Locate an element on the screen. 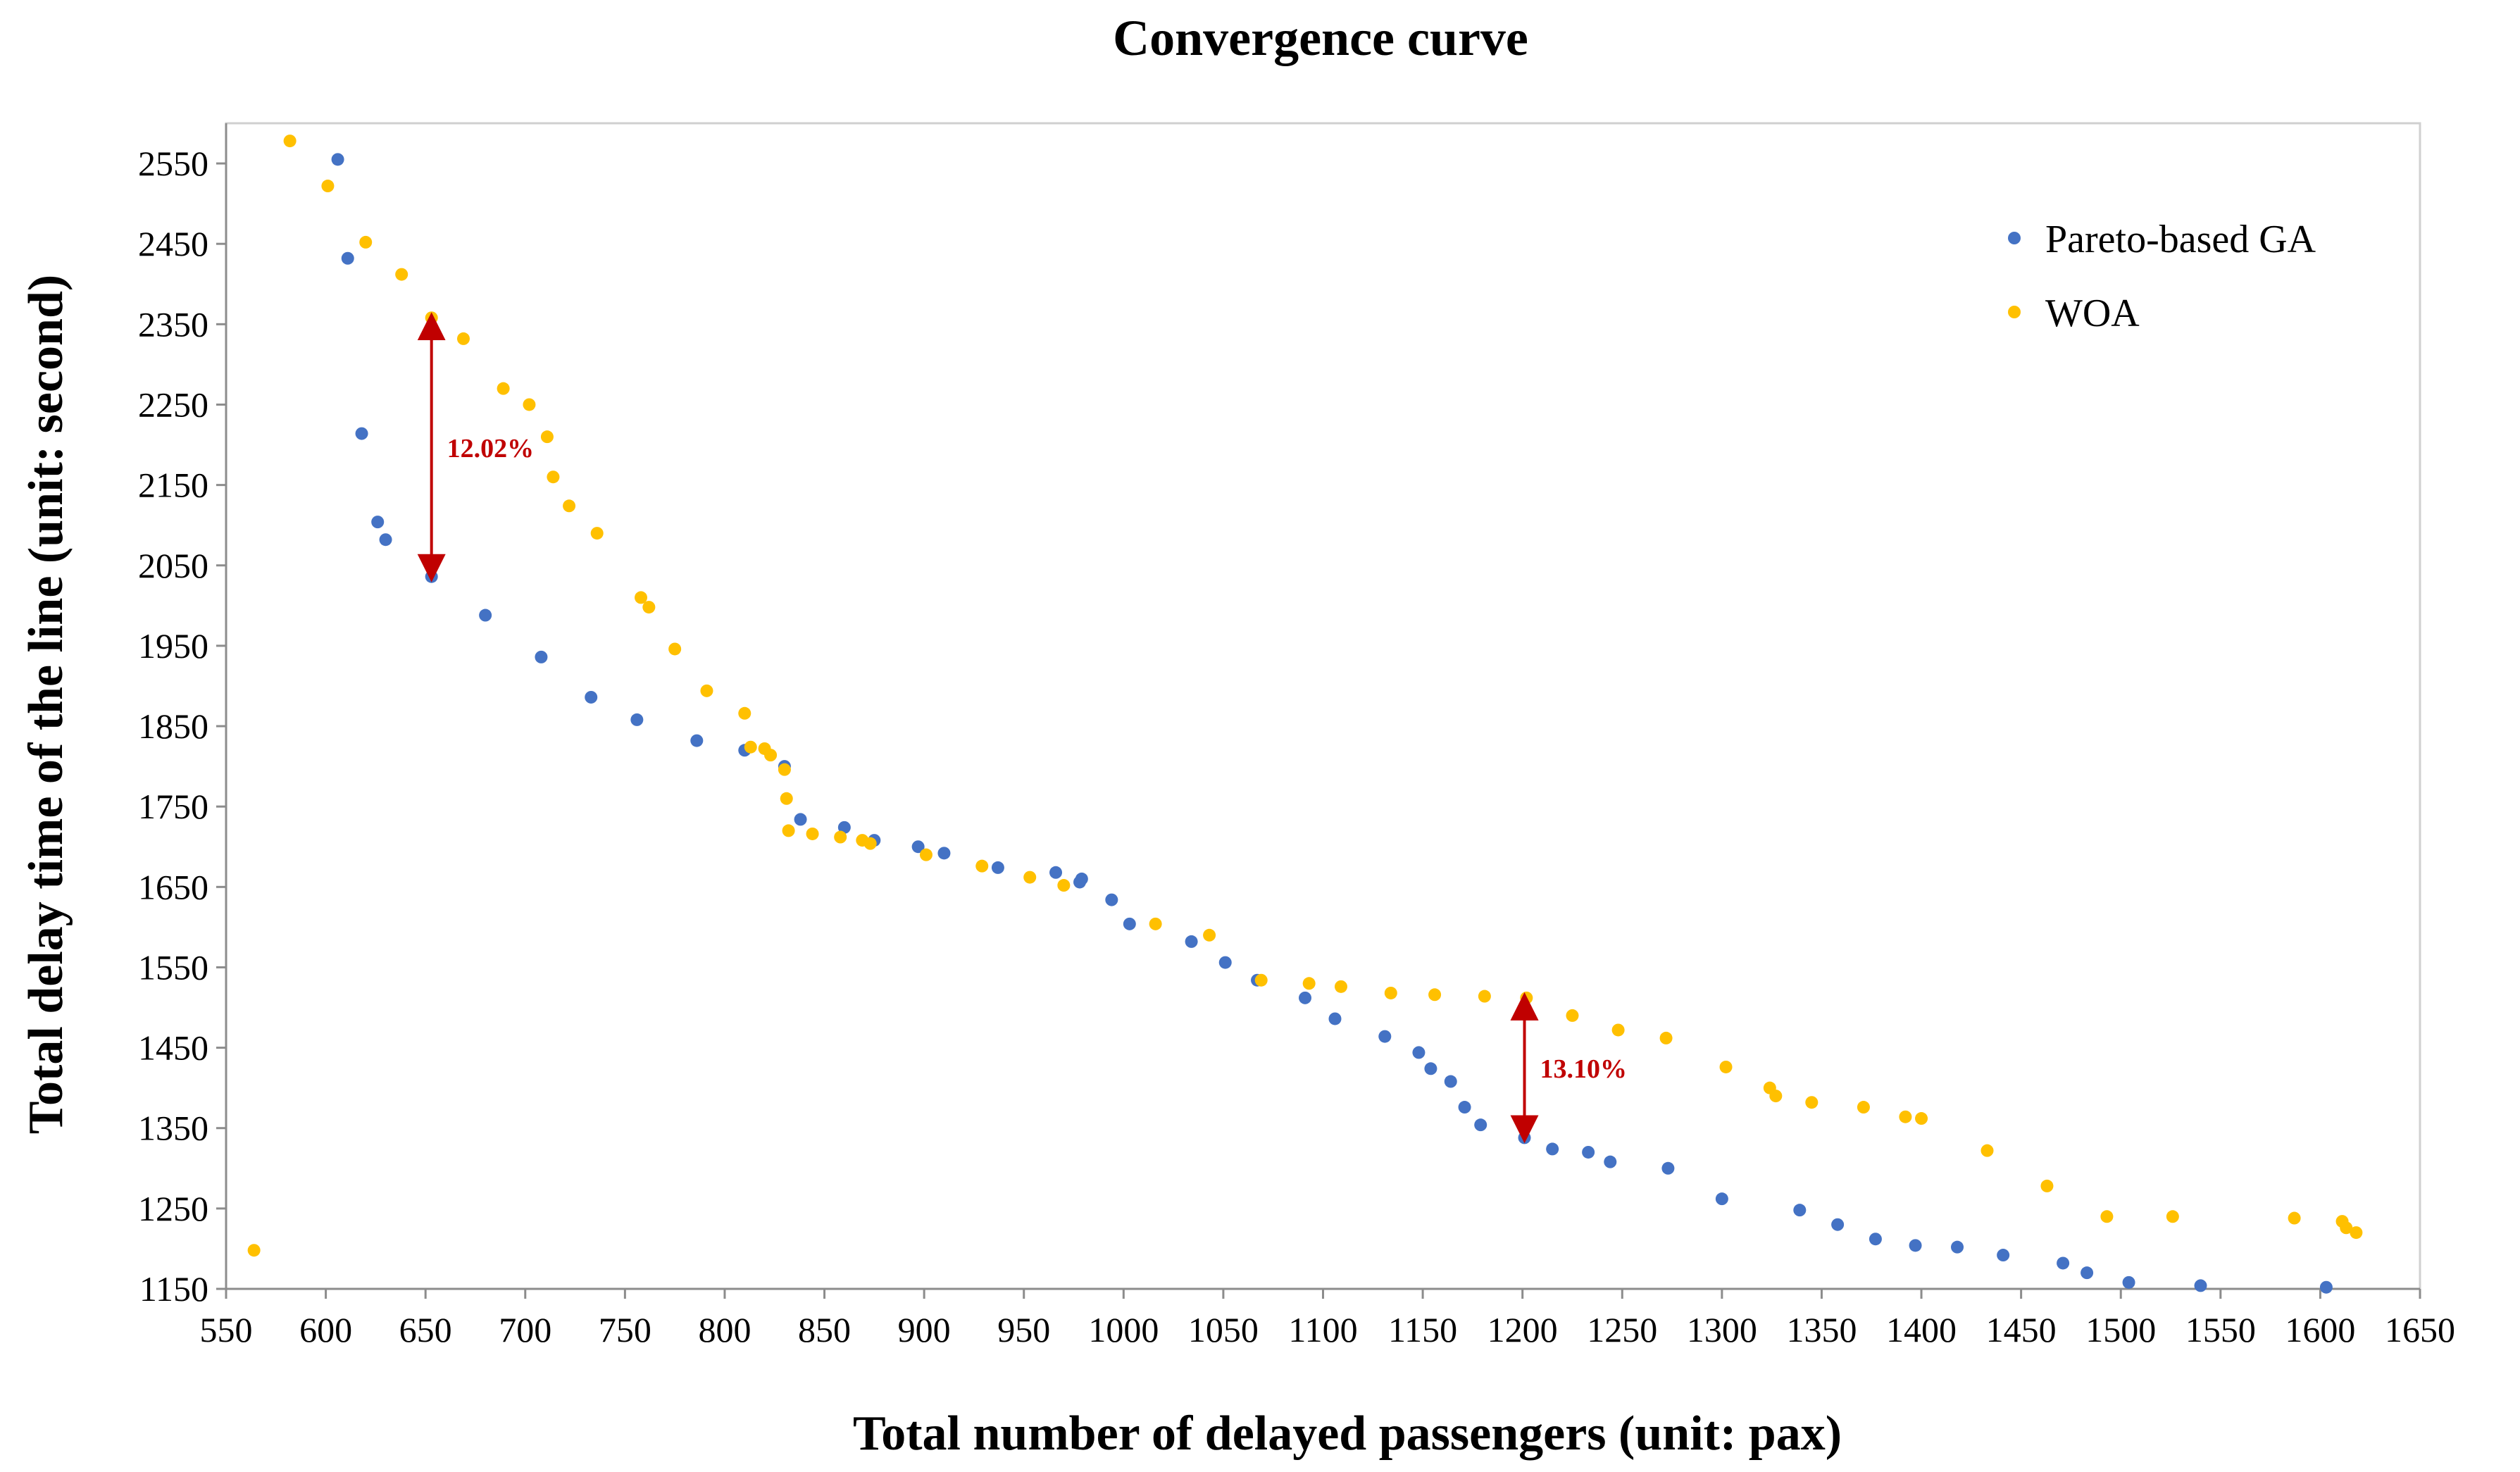  x-tick-label: 1400 is located at coordinates (1921, 1329).